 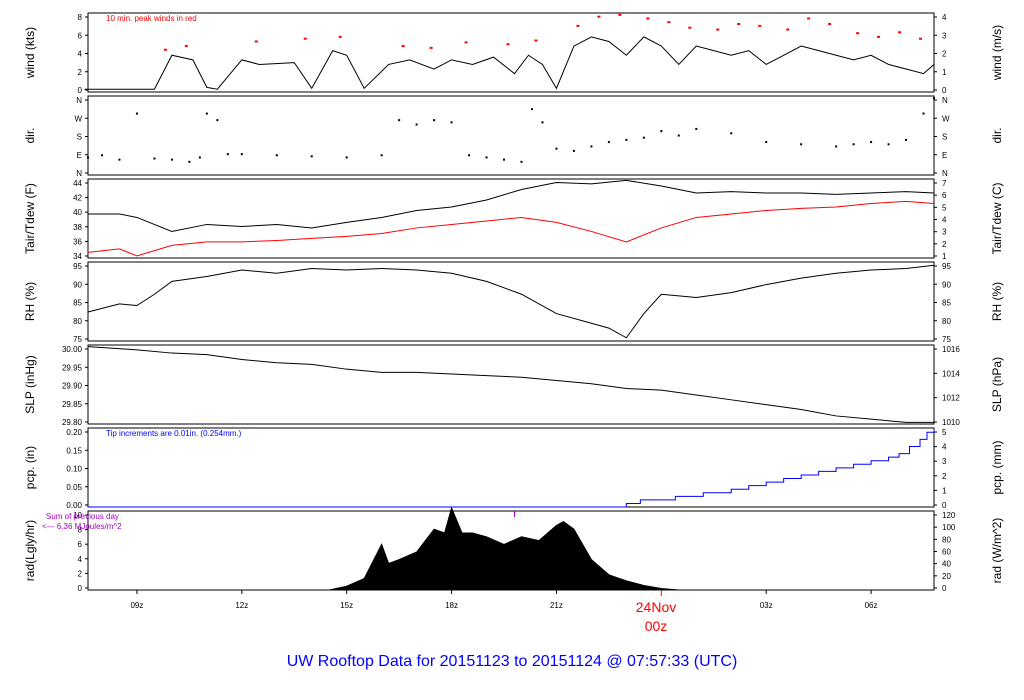 What do you see at coordinates (30, 384) in the screenshot?
I see `slp-ylabel-left: SLP (inHg)` at bounding box center [30, 384].